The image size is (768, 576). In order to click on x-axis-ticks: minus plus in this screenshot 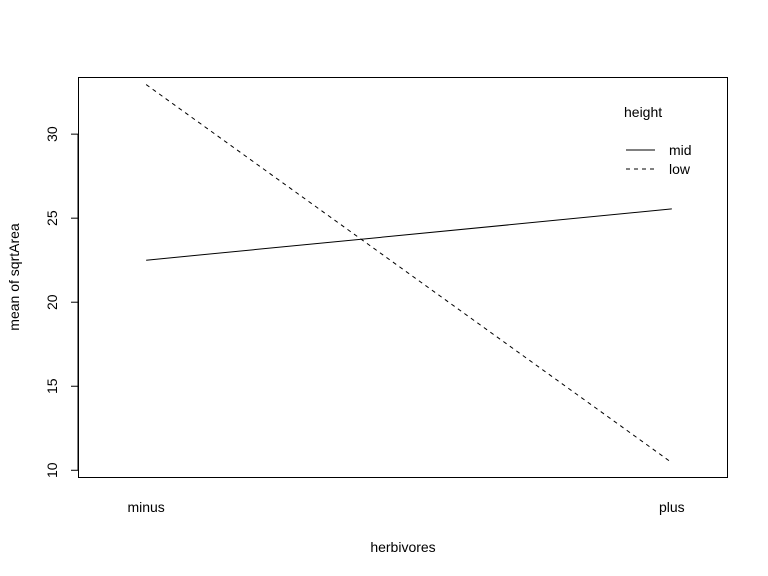, I will do `click(405, 507)`.